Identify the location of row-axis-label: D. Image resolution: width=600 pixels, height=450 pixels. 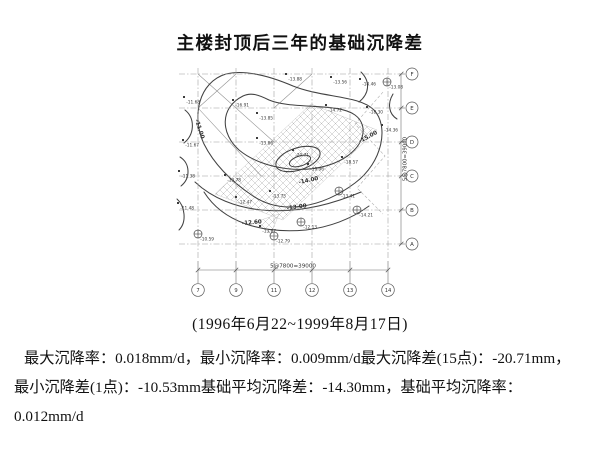
(412, 143).